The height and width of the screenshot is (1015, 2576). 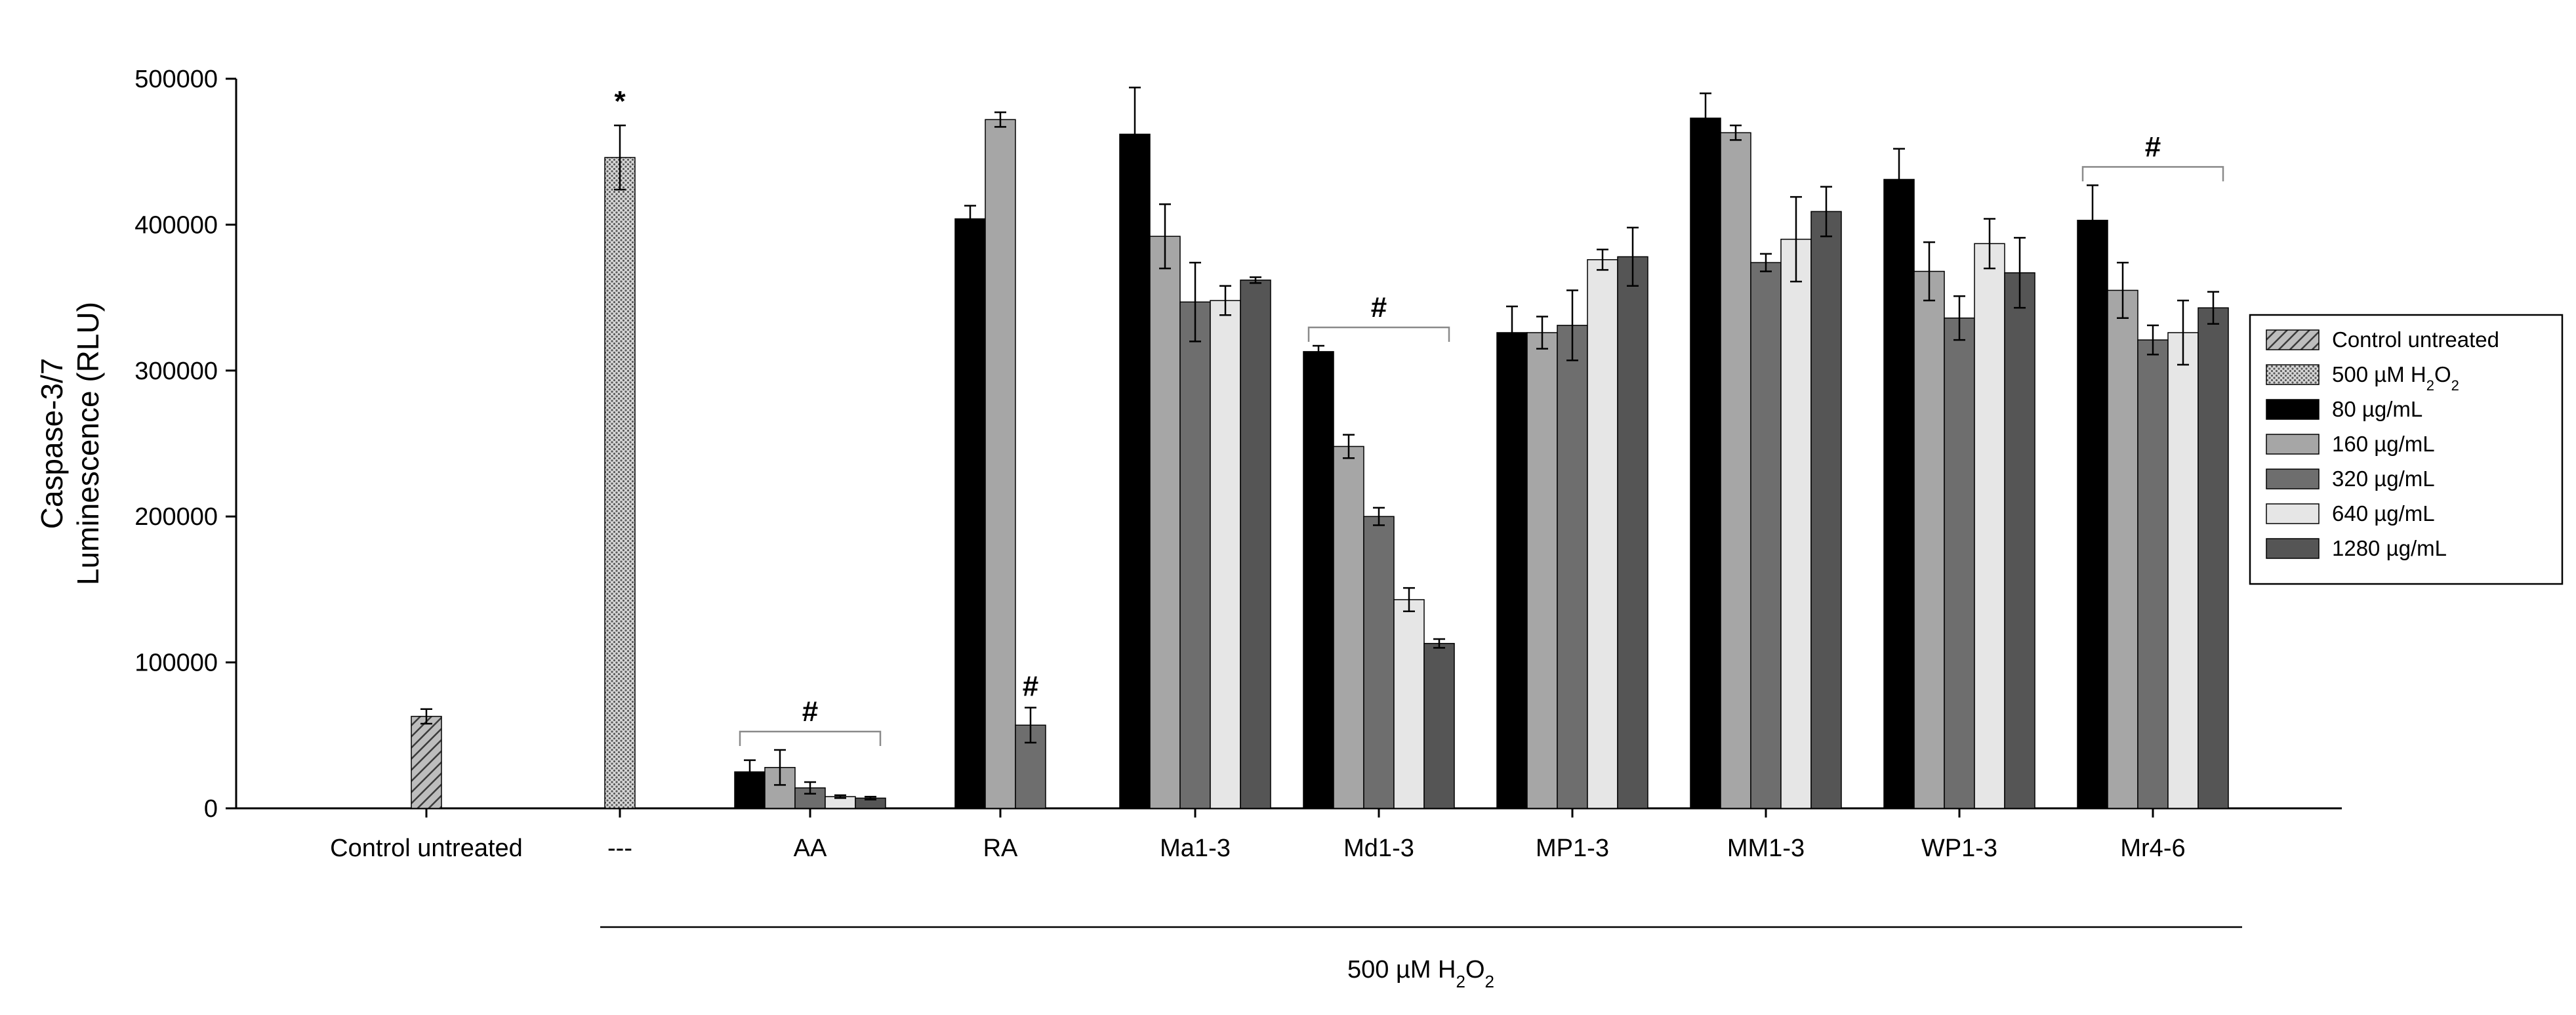 What do you see at coordinates (2293, 444) in the screenshot?
I see `legend-swatch-s160` at bounding box center [2293, 444].